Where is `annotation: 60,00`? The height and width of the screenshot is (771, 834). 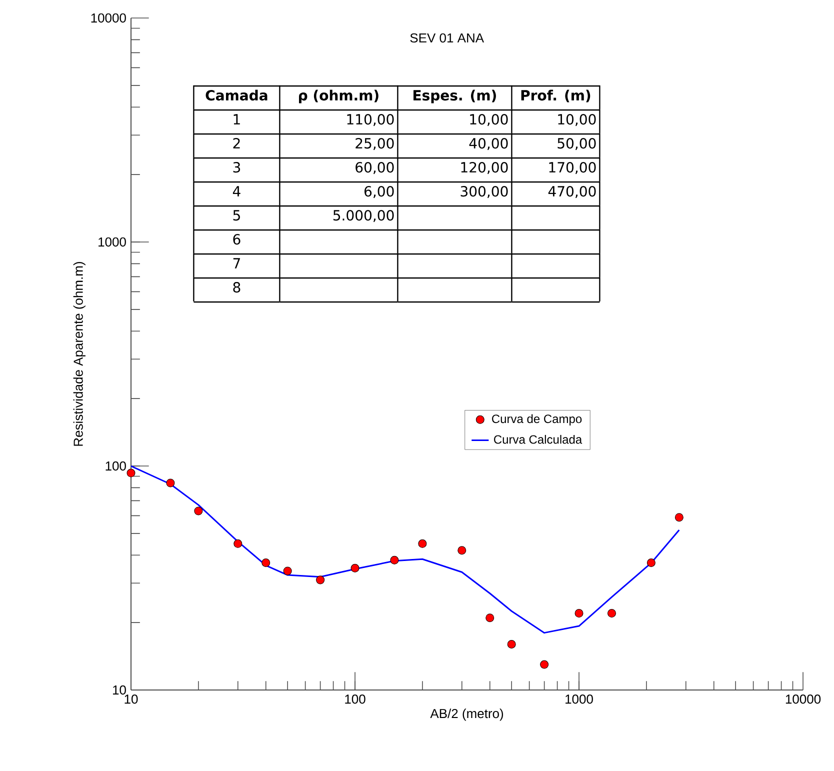 annotation: 60,00 is located at coordinates (375, 168).